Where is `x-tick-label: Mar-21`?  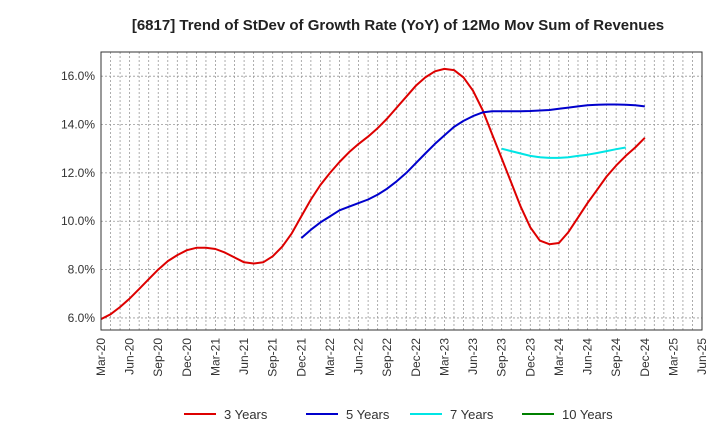
x-tick-label: Mar-21 is located at coordinates (215, 357).